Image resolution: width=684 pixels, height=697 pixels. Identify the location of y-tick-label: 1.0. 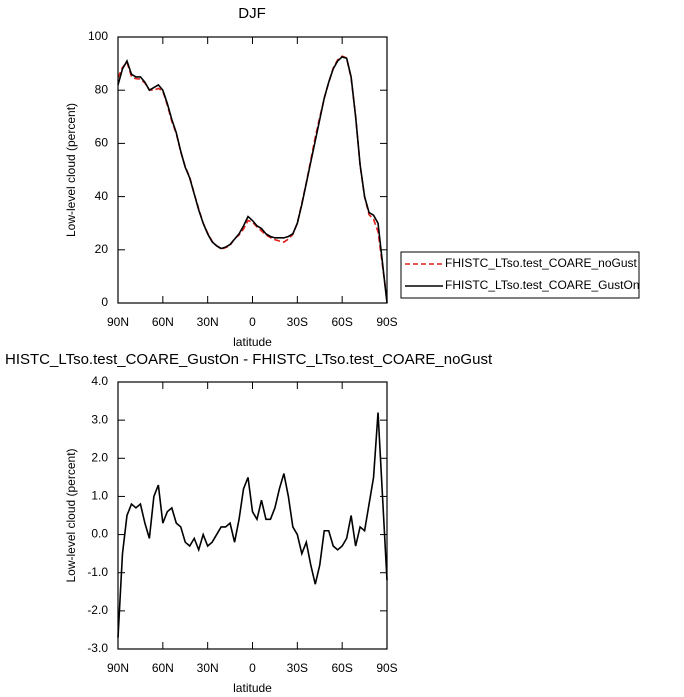
(99, 496).